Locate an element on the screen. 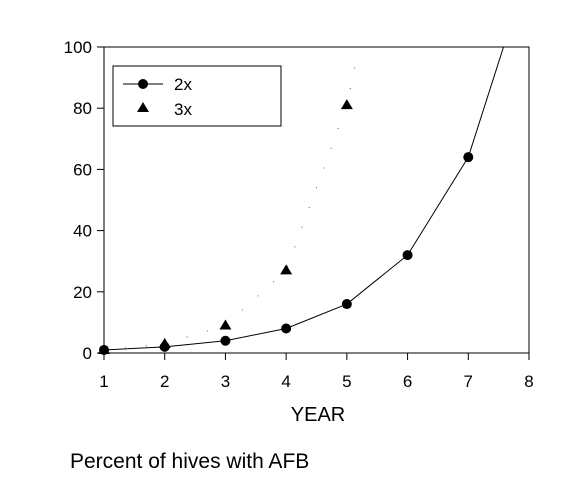  legend: 2x 3x is located at coordinates (197, 96).